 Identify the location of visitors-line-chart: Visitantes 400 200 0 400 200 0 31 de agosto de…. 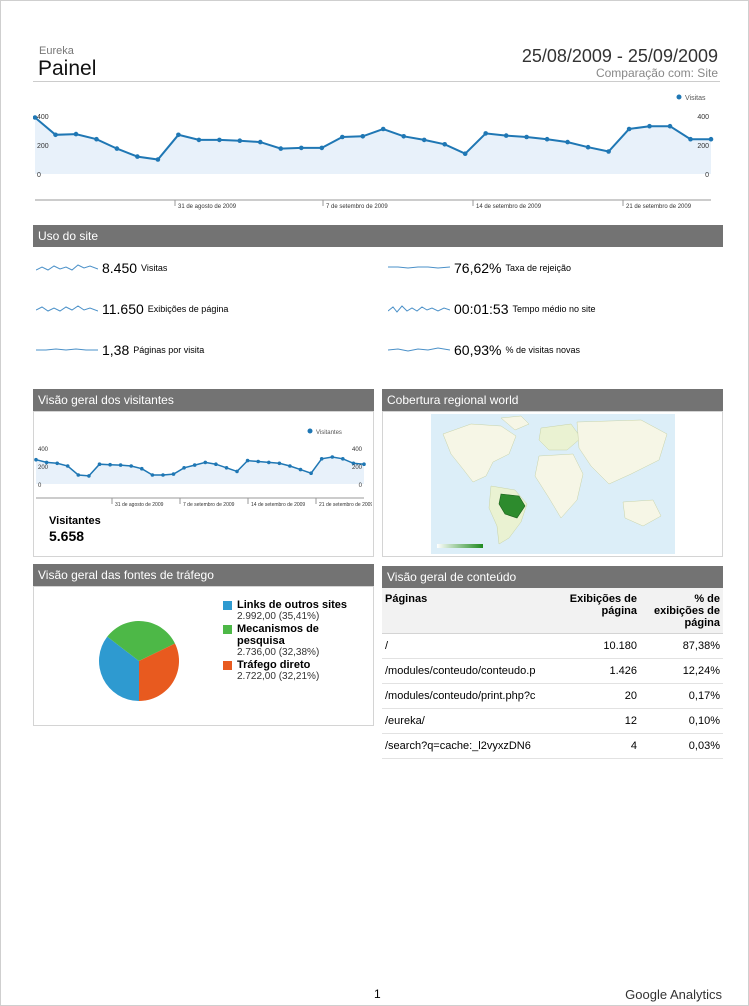
(203, 467).